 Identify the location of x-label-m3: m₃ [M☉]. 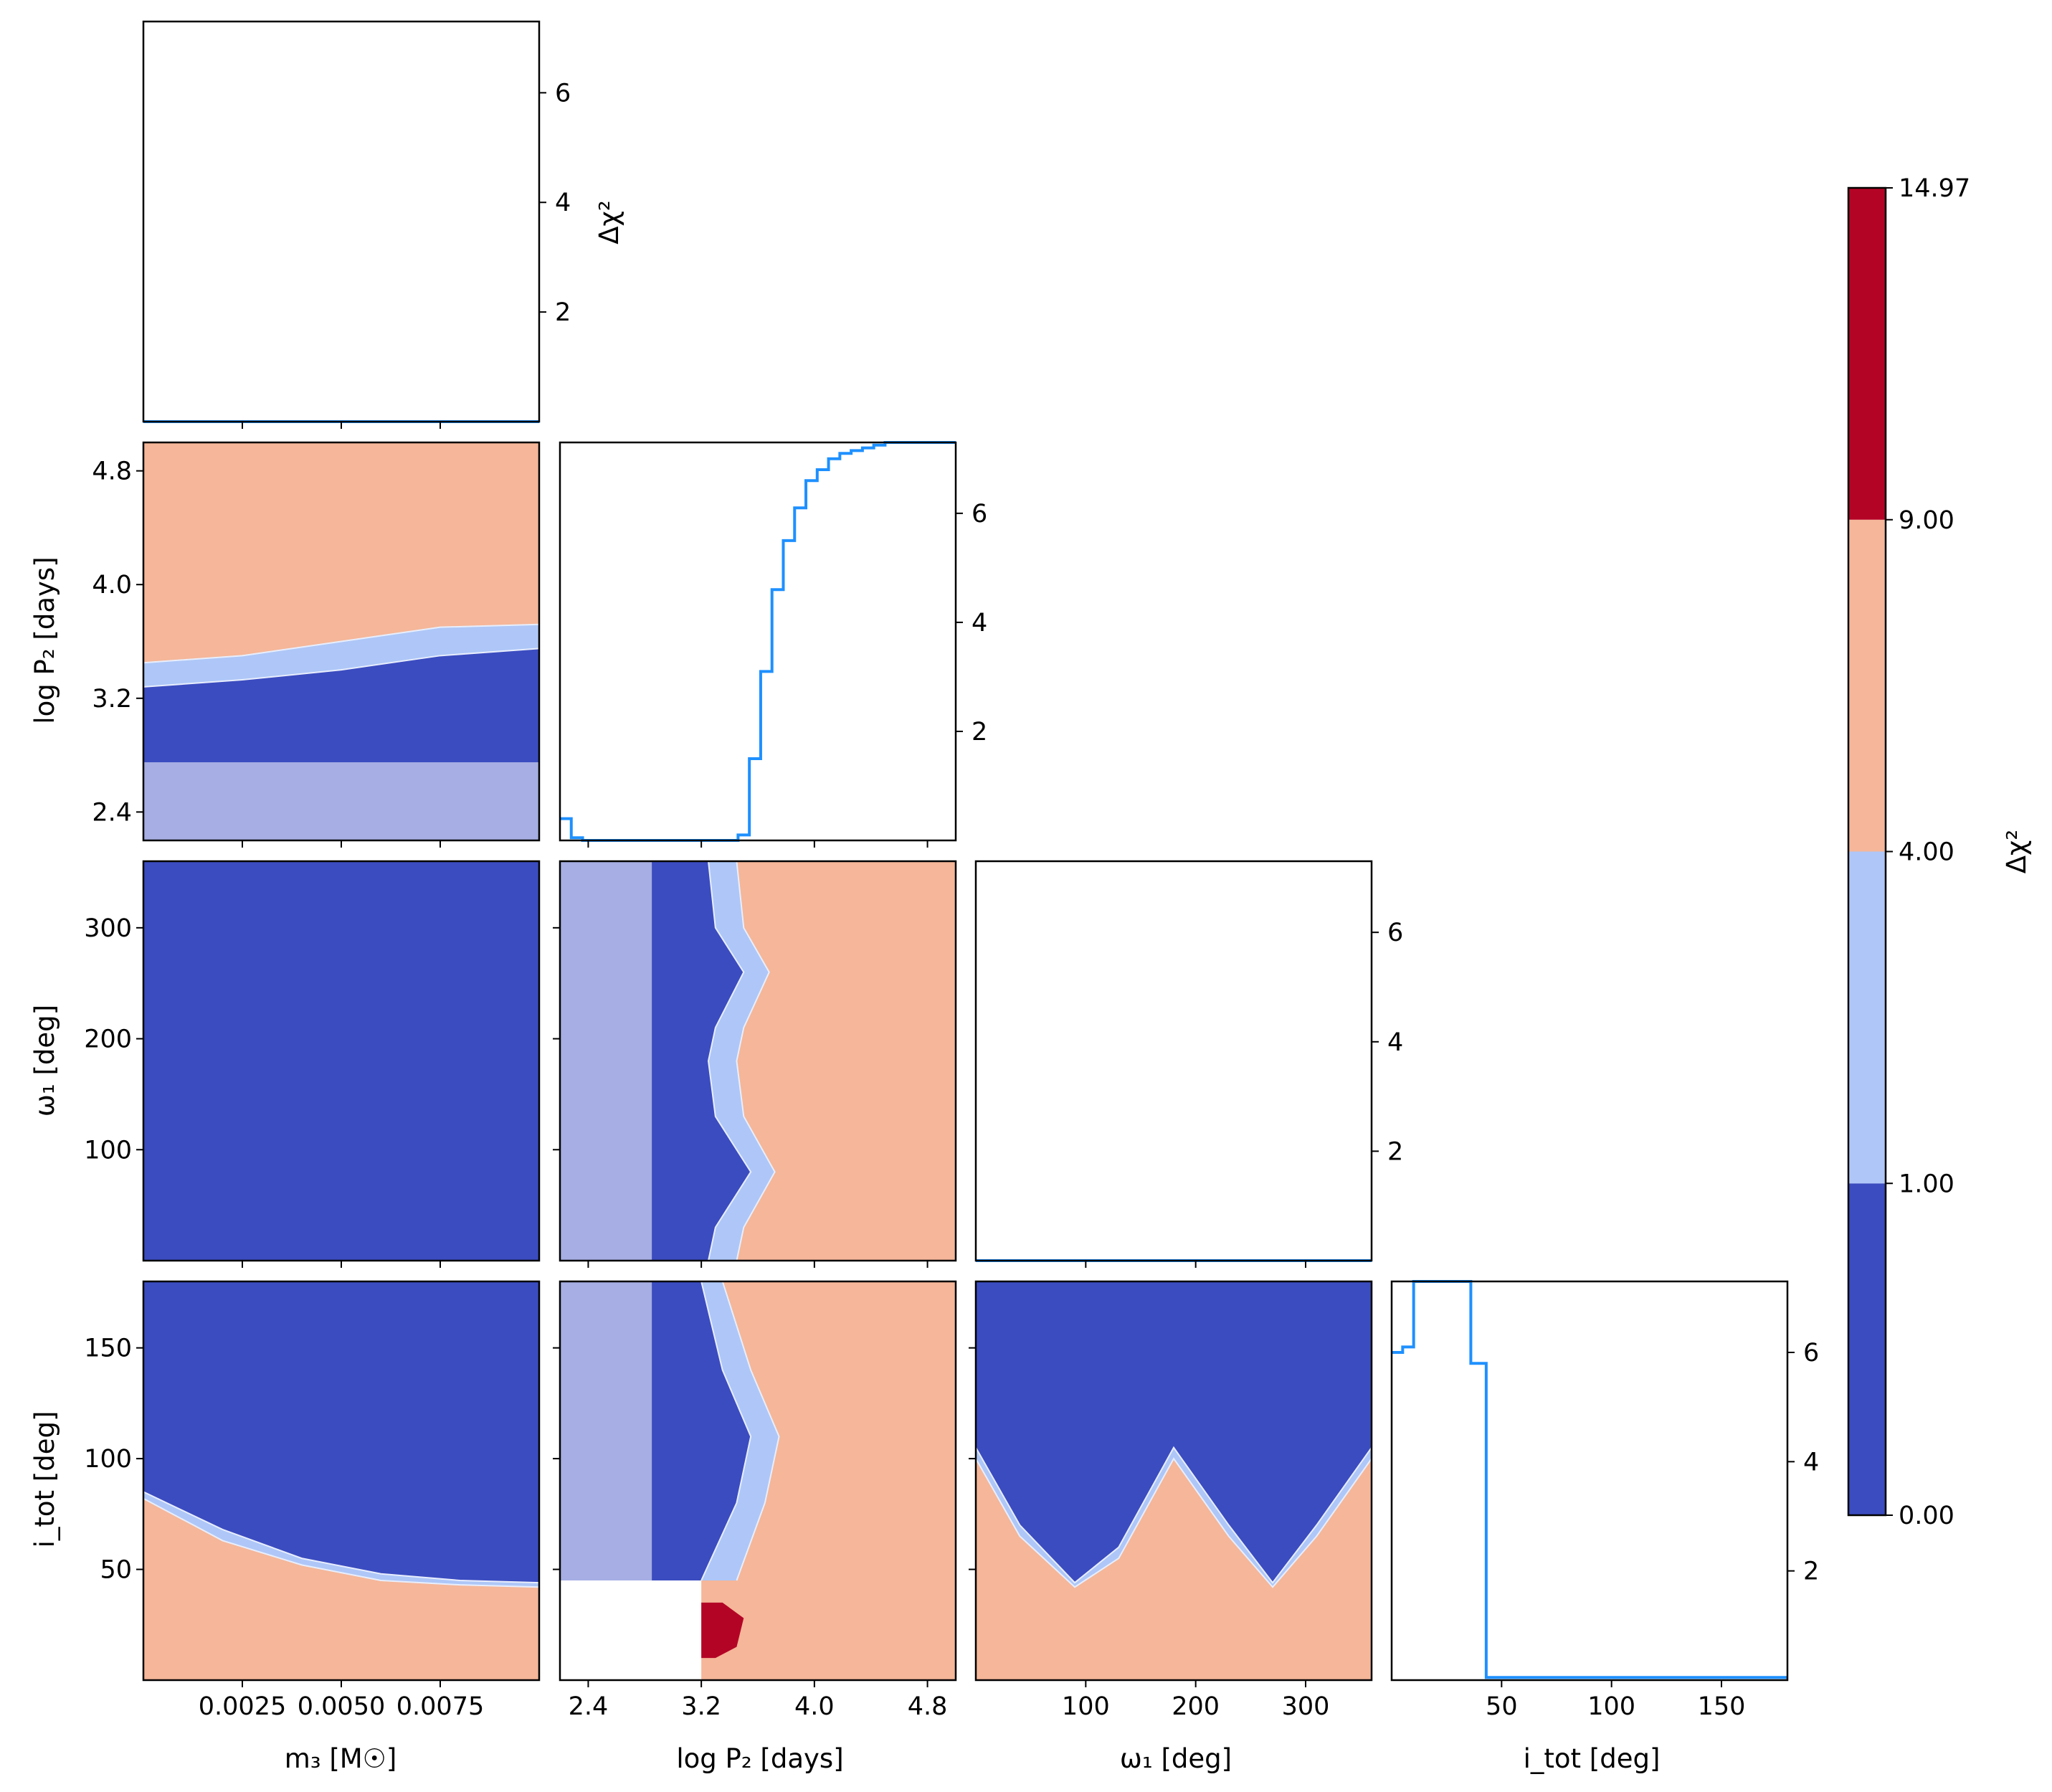
(341, 1758).